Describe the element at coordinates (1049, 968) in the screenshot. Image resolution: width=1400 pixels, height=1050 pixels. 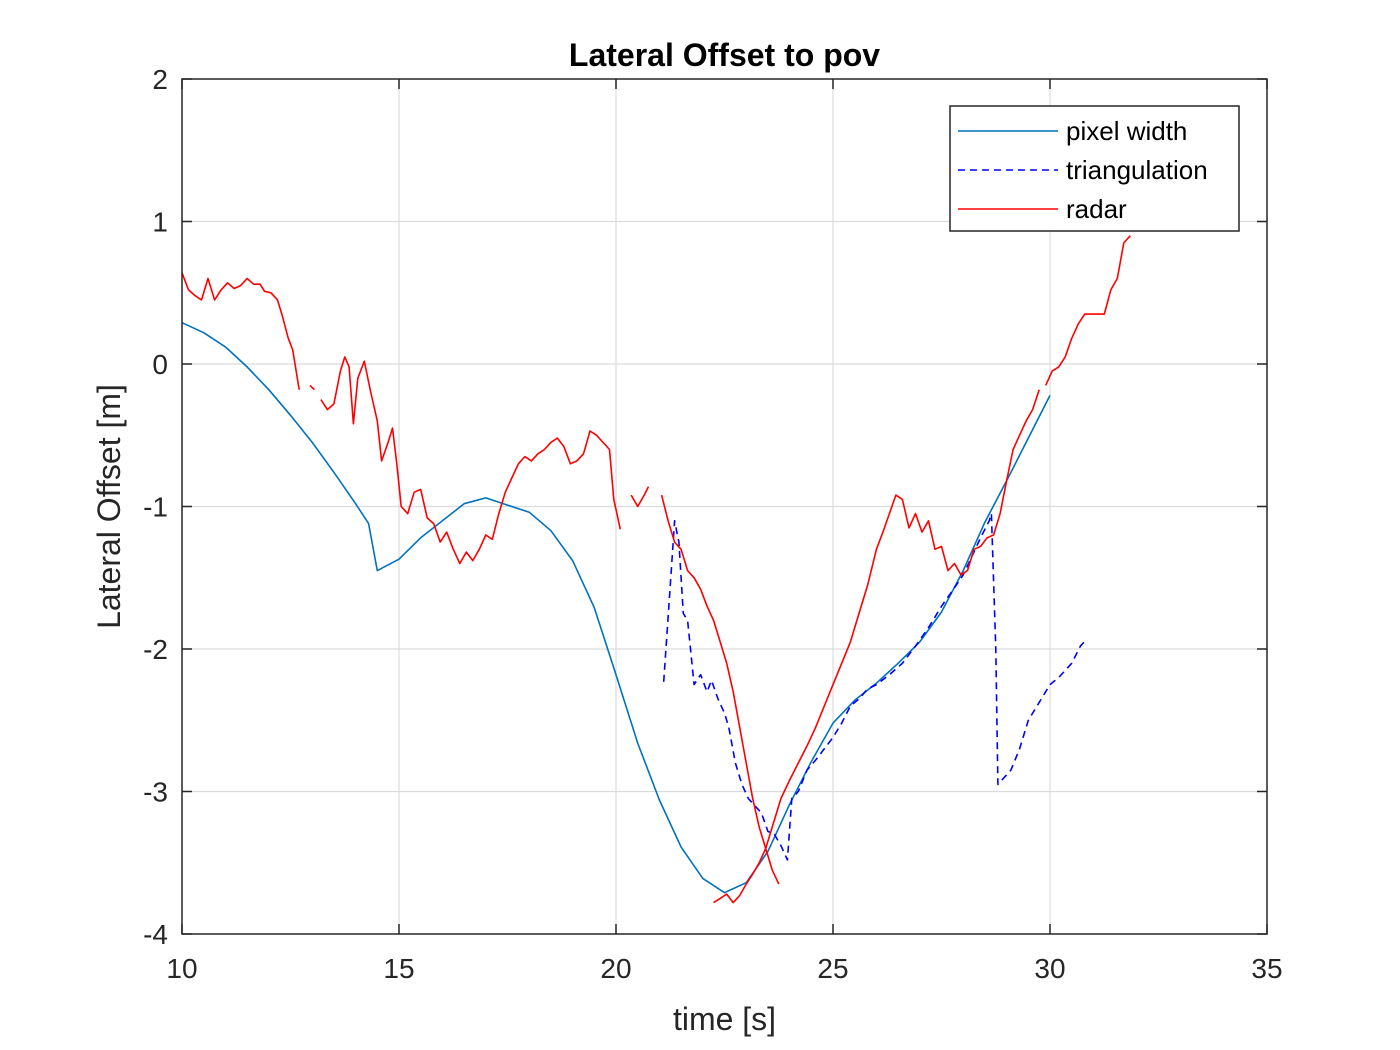
I see `x-tick-label: 30` at that location.